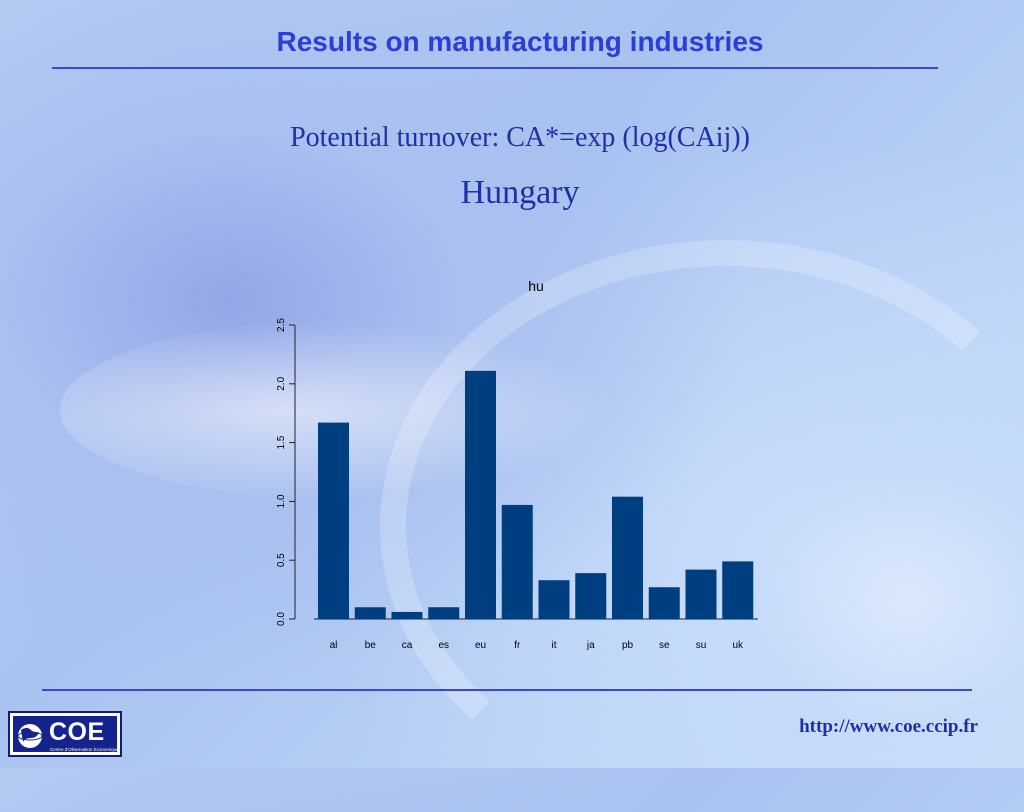  What do you see at coordinates (664, 603) in the screenshot?
I see `bar-se` at bounding box center [664, 603].